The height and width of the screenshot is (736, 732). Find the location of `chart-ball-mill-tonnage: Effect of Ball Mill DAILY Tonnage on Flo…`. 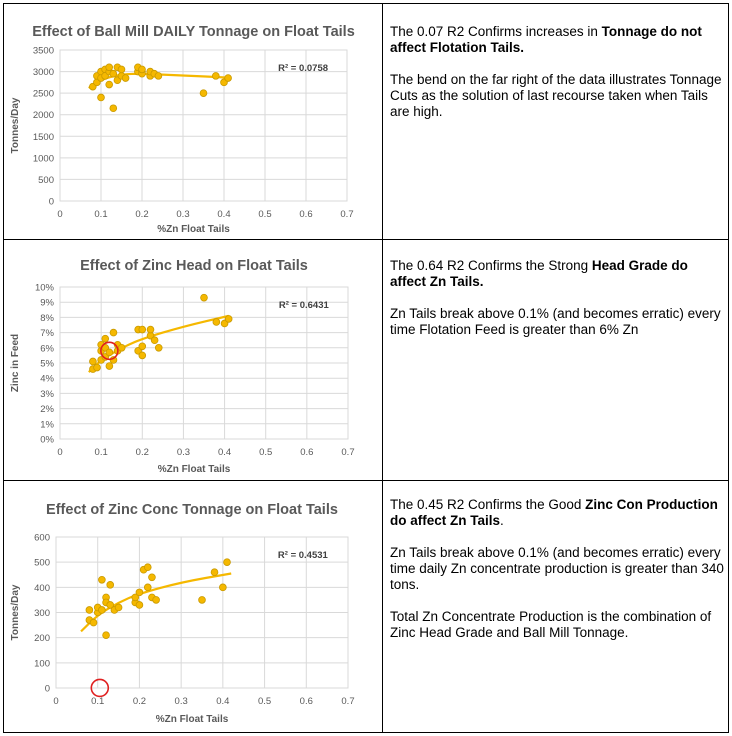

chart-ball-mill-tonnage: Effect of Ball Mill DAILY Tonnage on Flo… is located at coordinates (182, 129).